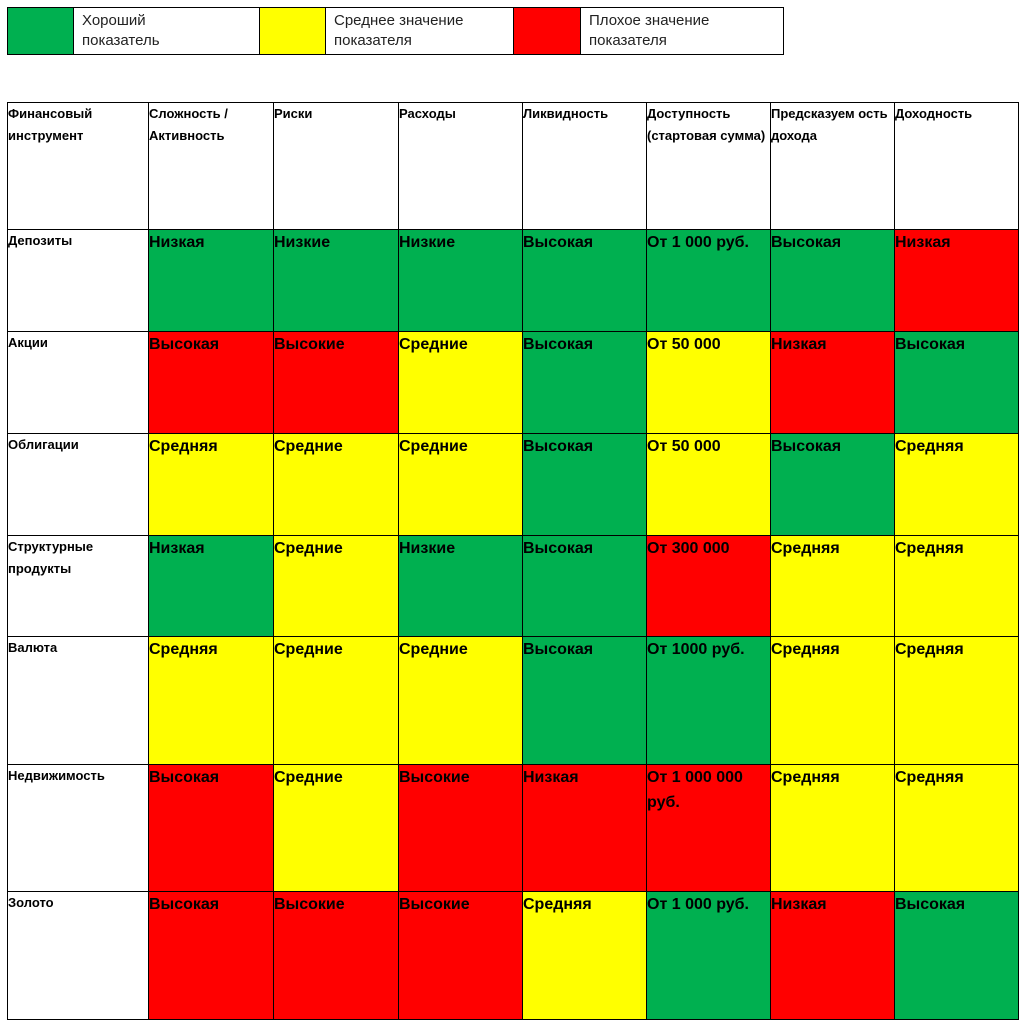  Describe the element at coordinates (41, 31) in the screenshot. I see `legend-swatch-good` at that location.